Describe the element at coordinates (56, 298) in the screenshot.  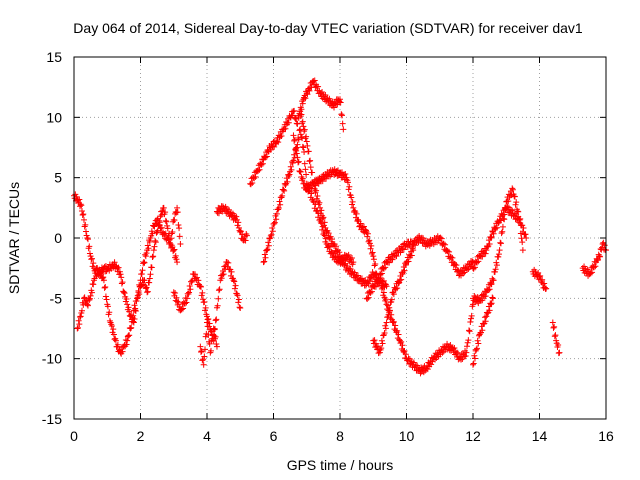
I see `y-tick-label: -5` at that location.